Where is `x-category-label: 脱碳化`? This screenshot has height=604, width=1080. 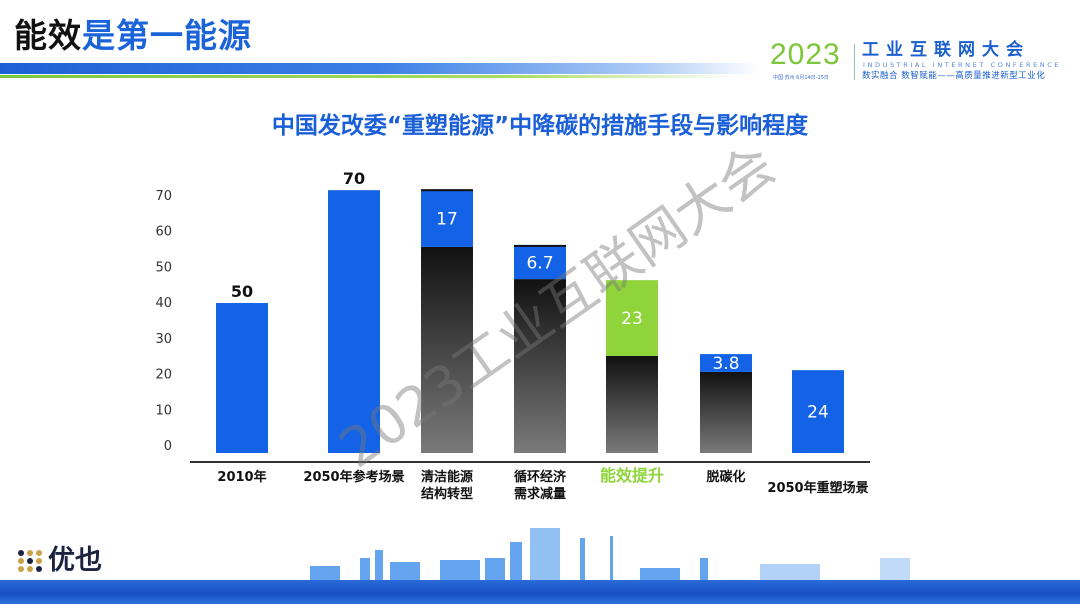 x-category-label: 脱碳化 is located at coordinates (725, 477).